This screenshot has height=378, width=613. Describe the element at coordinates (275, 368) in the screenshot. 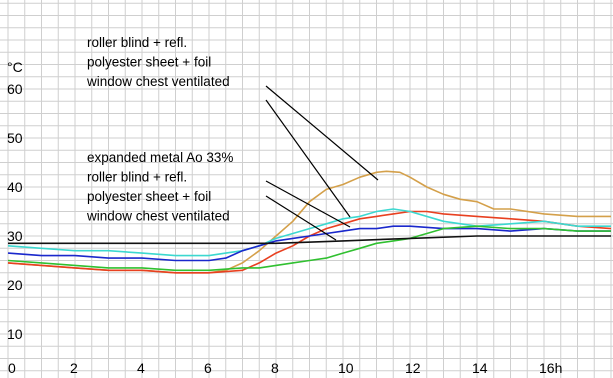

I see `x-tick-label: 8` at that location.